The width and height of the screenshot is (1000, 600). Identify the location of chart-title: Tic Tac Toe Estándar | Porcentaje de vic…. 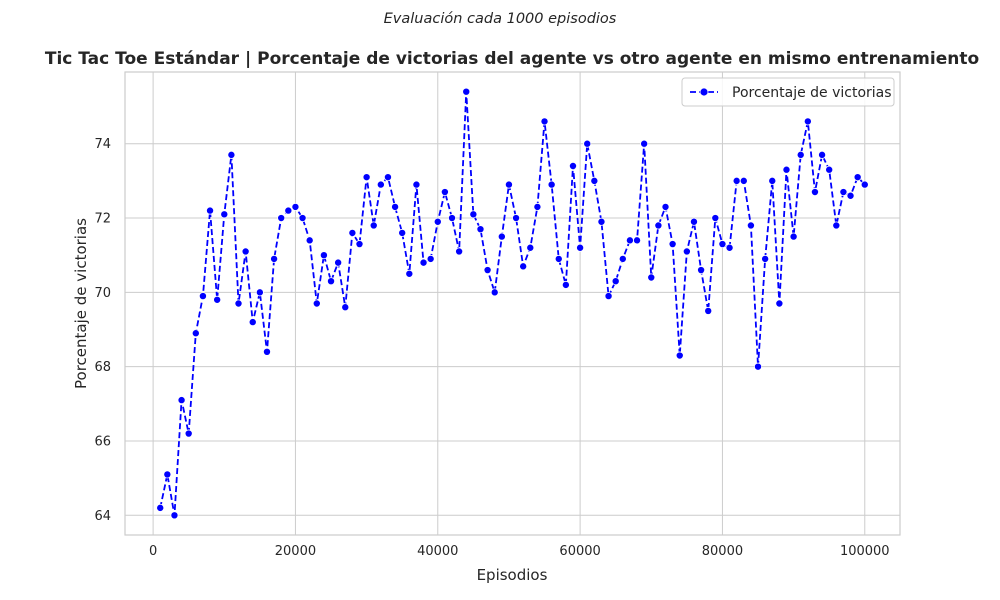
(512, 59).